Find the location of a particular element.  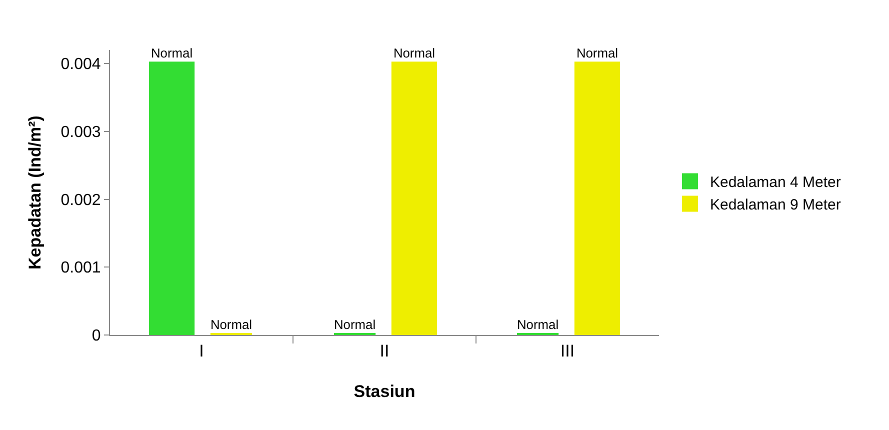

y-tick-label: 0 is located at coordinates (96, 336).